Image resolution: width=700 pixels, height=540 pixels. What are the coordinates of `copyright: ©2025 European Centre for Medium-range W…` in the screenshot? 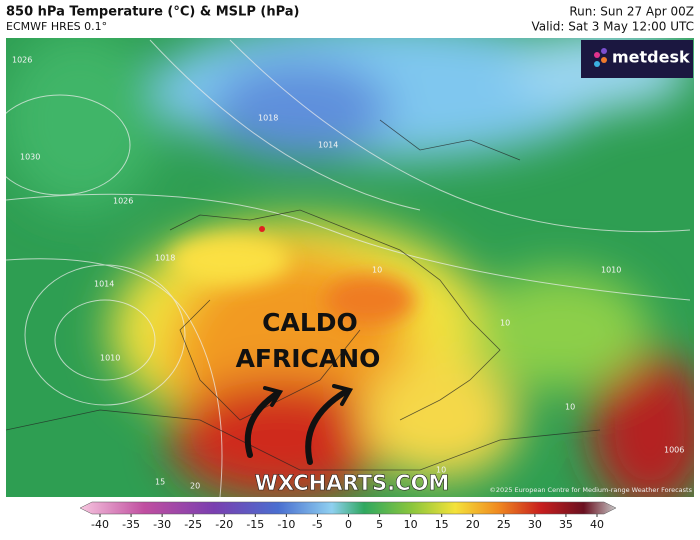 It's located at (590, 490).